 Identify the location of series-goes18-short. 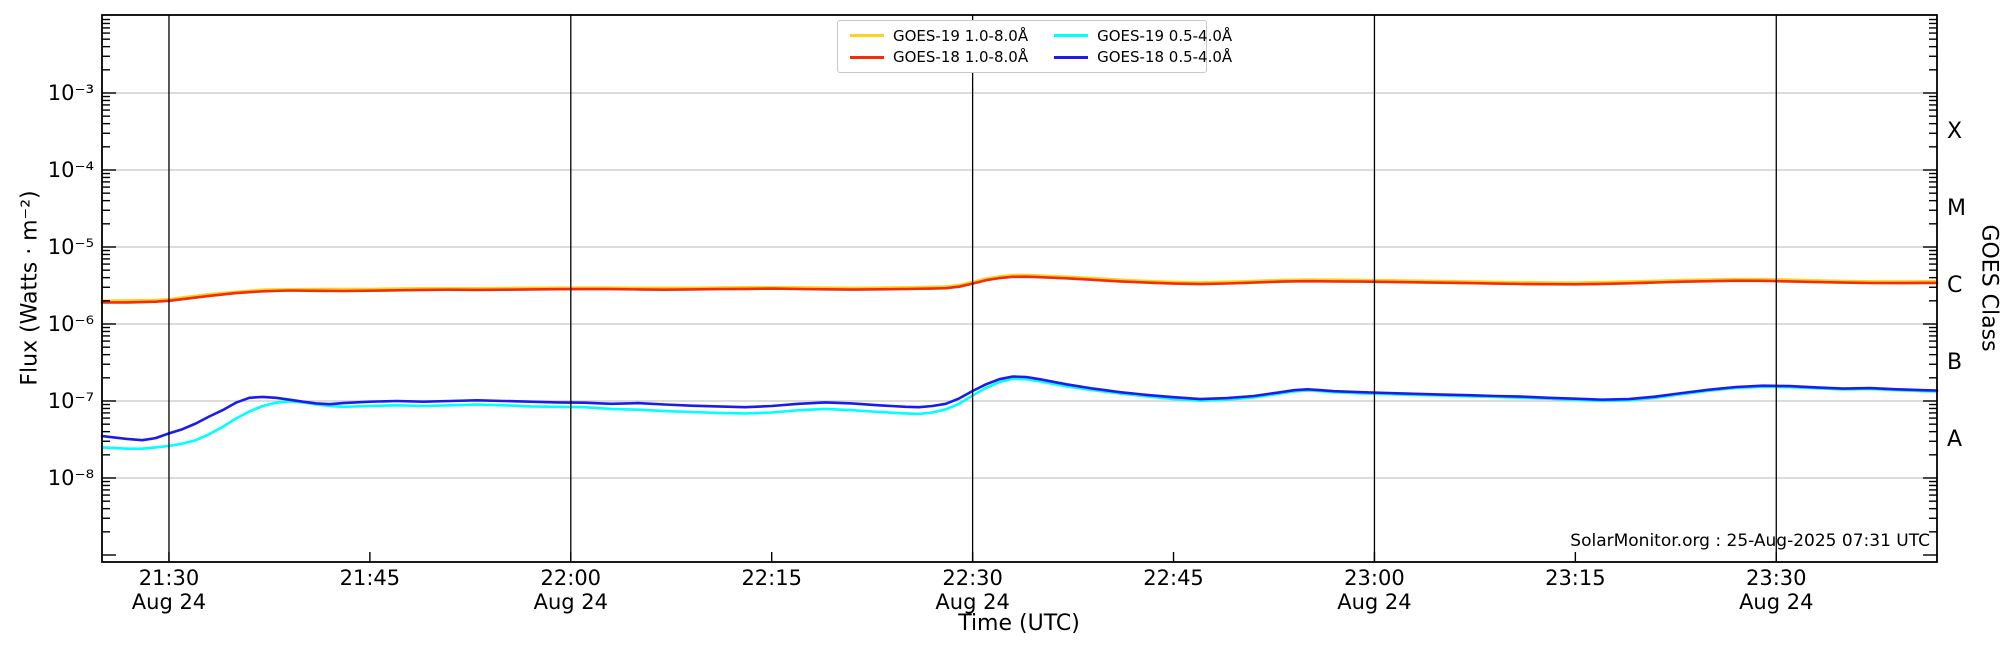
(1019, 408).